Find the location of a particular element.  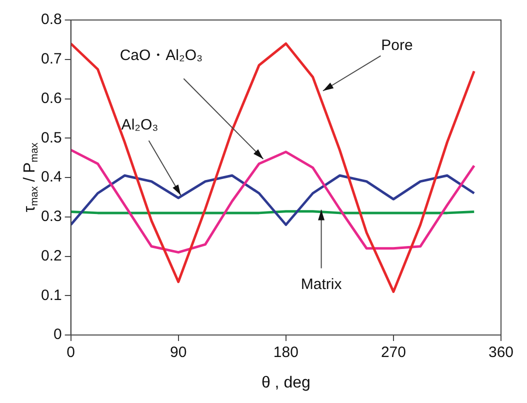

y-tick-label: 0.1 is located at coordinates (51, 295).